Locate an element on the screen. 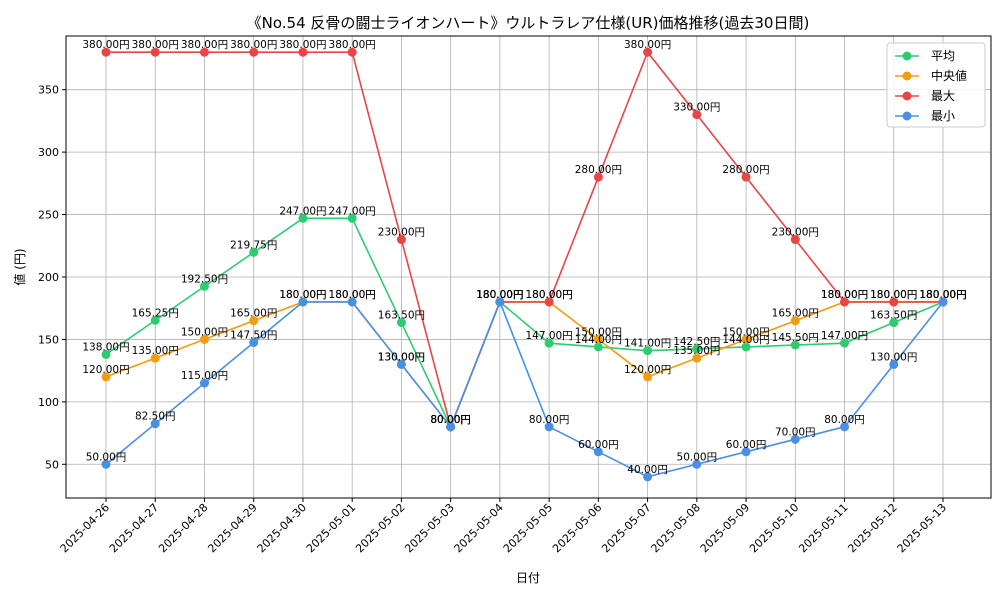 This screenshot has height=600, width=1000. x-tick-label: 2025-05-07 is located at coordinates (626, 528).